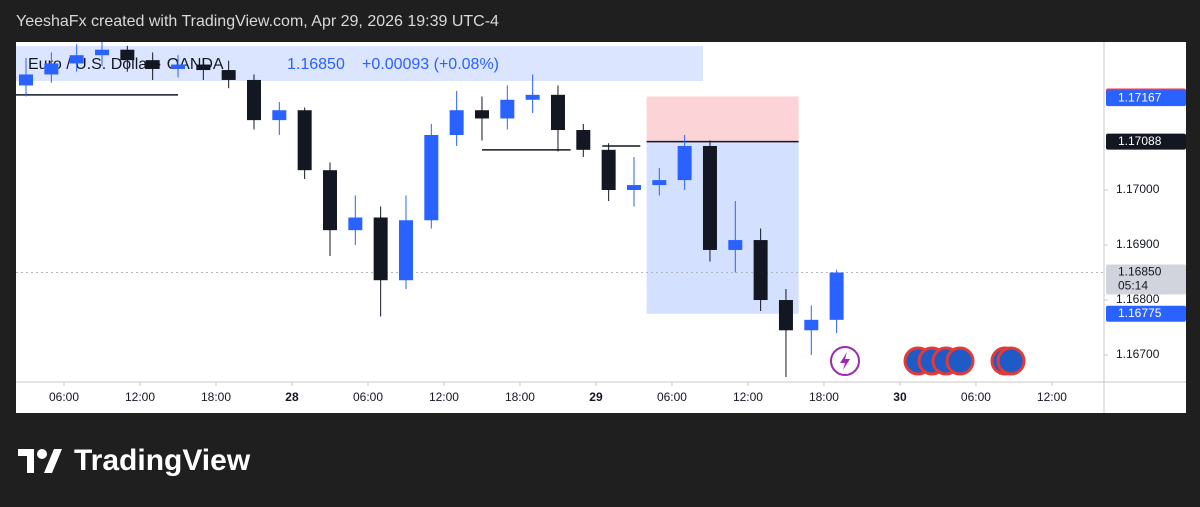 The height and width of the screenshot is (507, 1200). What do you see at coordinates (316, 64) in the screenshot?
I see `legend-price: 1.16850` at bounding box center [316, 64].